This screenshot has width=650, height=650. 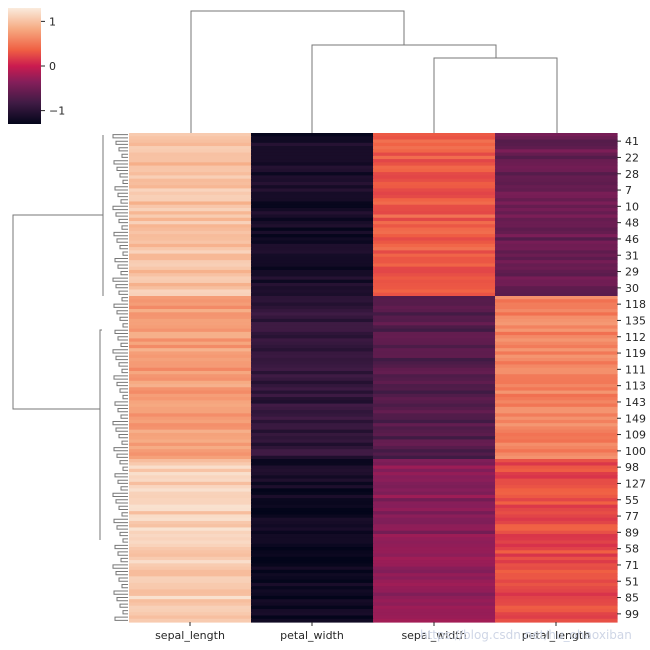 What do you see at coordinates (635, 369) in the screenshot?
I see `row-tick-label: 111` at bounding box center [635, 369].